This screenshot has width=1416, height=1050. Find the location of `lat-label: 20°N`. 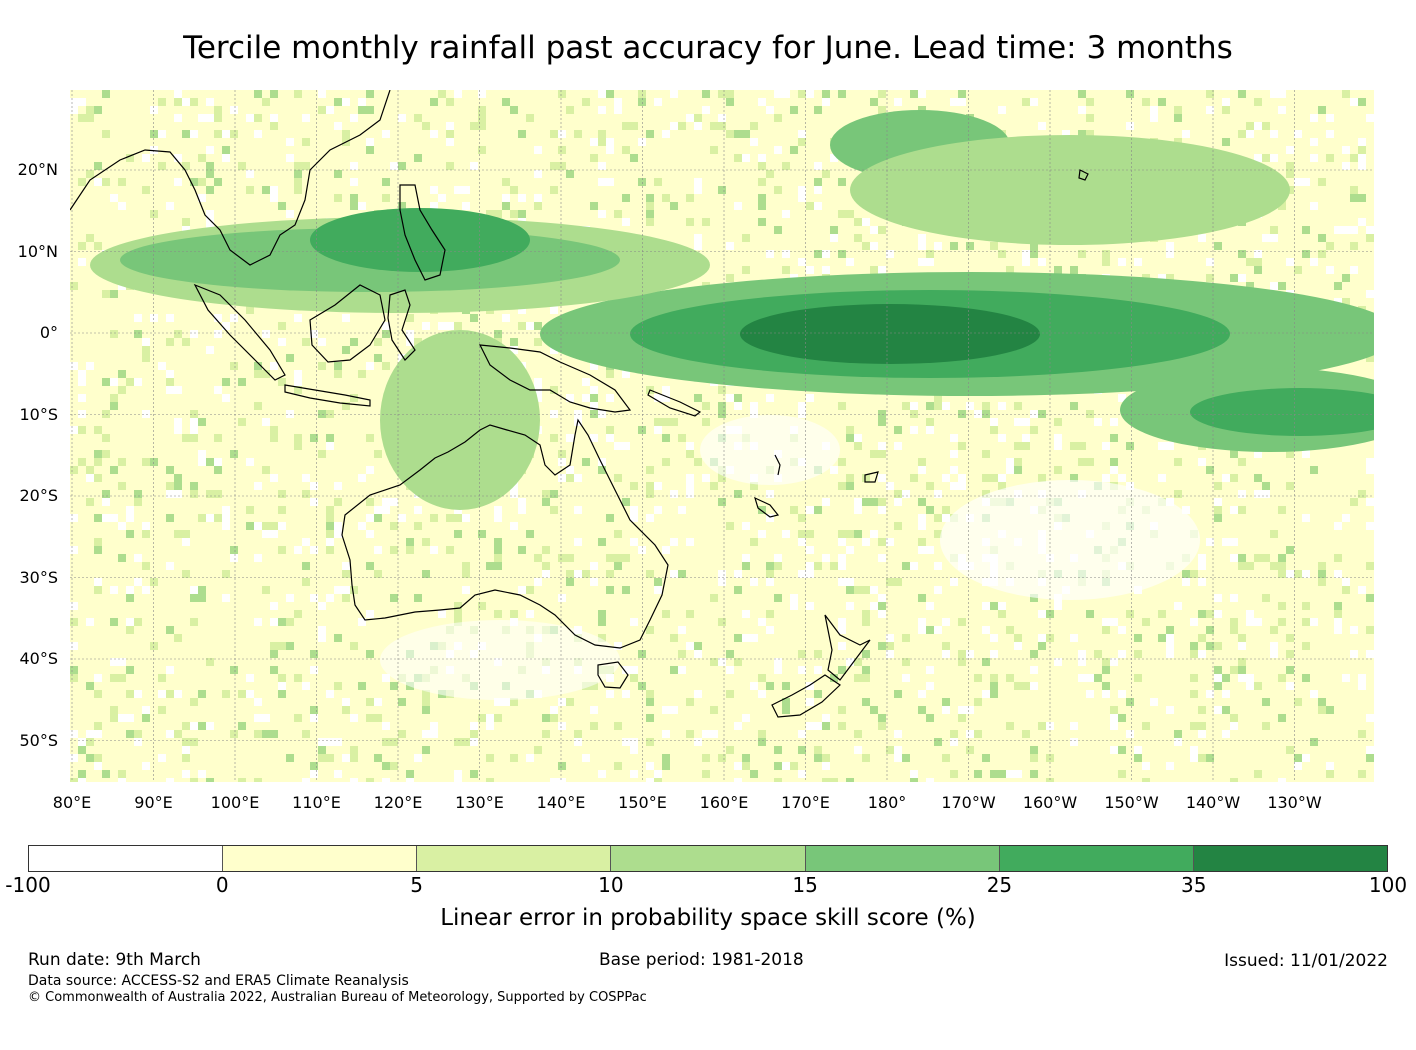

lat-label: 20°N is located at coordinates (37, 169).